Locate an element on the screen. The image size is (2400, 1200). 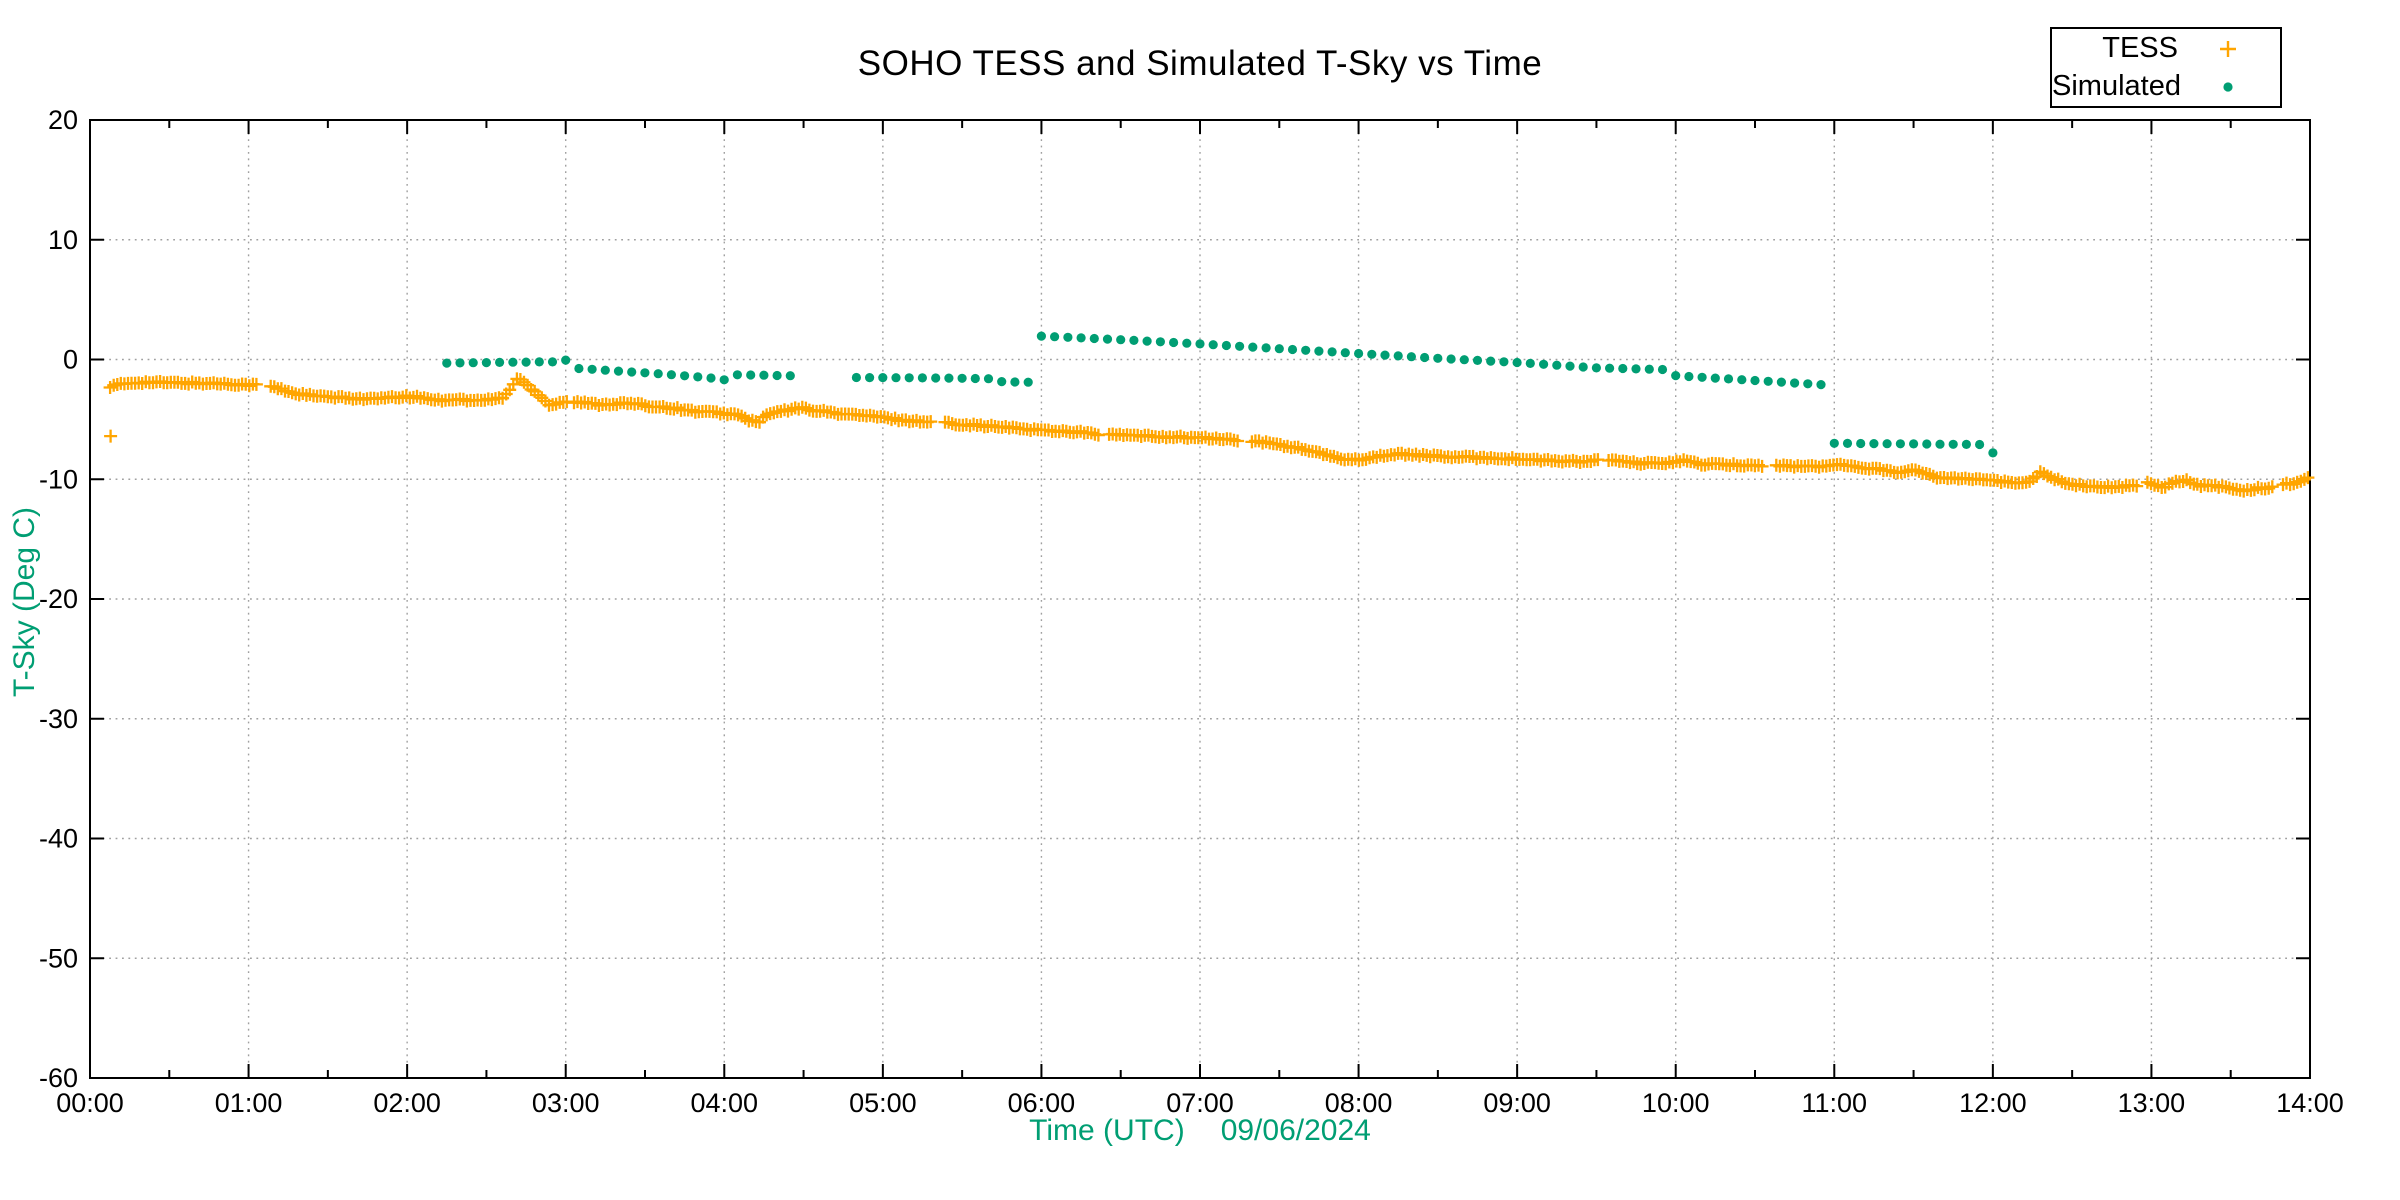
svg-text: 01:00 is located at coordinates (249, 1103).